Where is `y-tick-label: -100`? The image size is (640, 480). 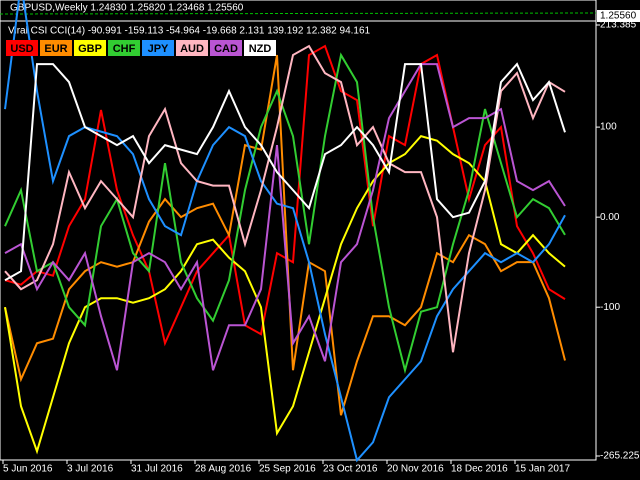
y-tick-label: -100 is located at coordinates (610, 307).